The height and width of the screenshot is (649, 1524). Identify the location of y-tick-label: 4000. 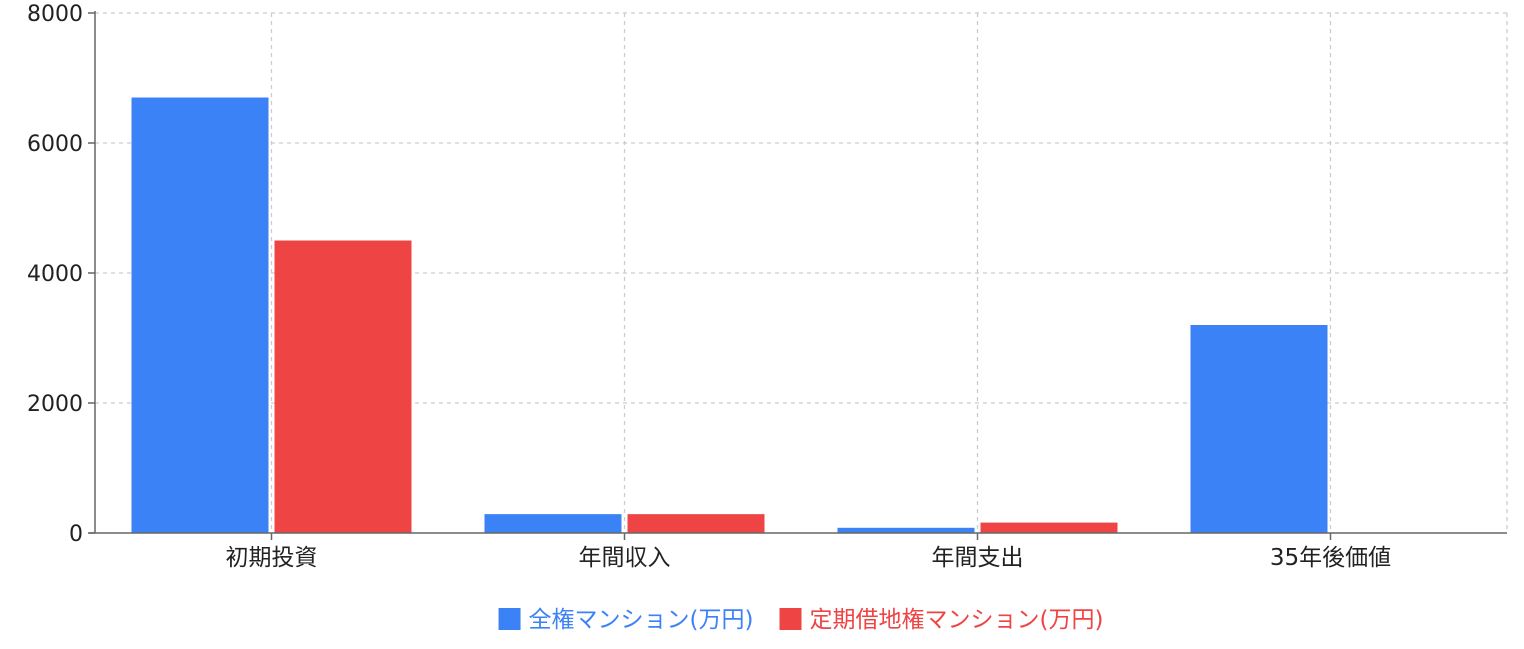
(55, 274).